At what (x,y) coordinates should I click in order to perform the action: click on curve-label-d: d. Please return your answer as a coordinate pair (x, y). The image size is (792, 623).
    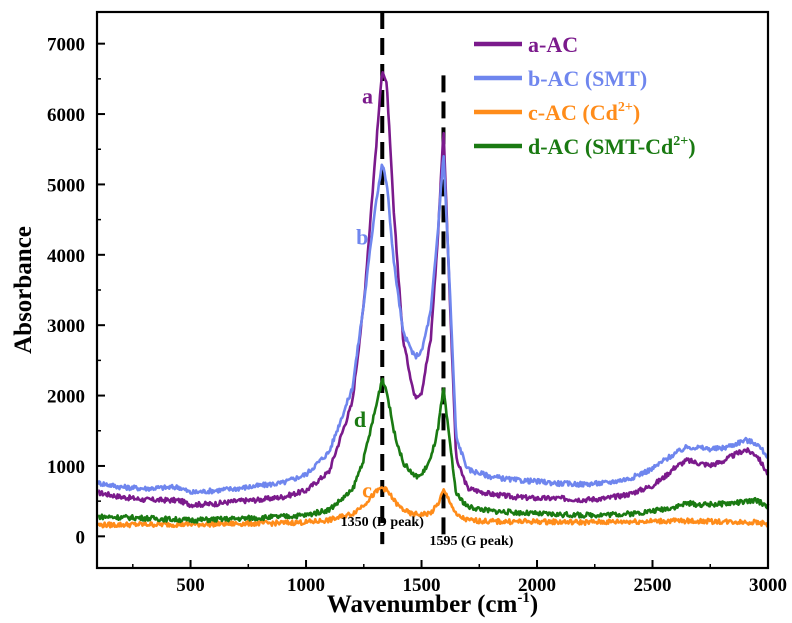
    Looking at the image, I should click on (360, 419).